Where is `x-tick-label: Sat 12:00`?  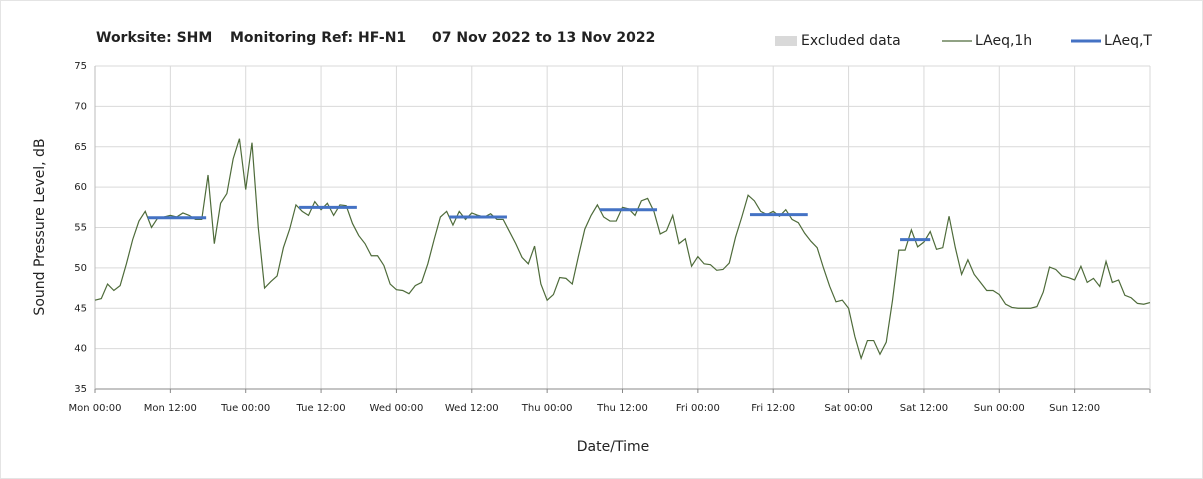
x-tick-label: Sat 12:00 is located at coordinates (924, 408).